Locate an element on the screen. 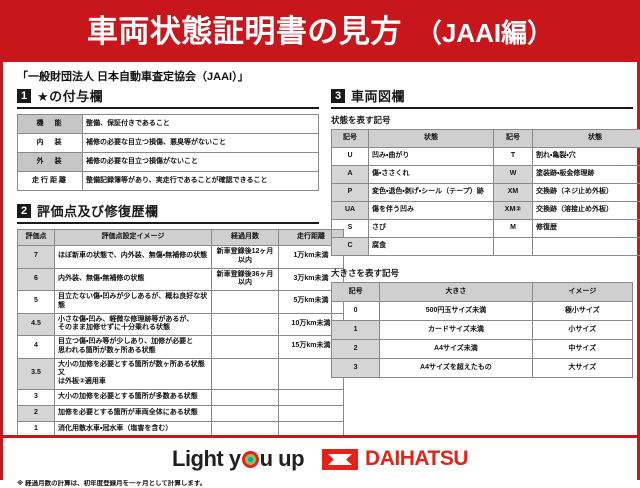 This screenshot has width=640, height=488. size-image-cell: 極小サイズ is located at coordinates (582, 311).